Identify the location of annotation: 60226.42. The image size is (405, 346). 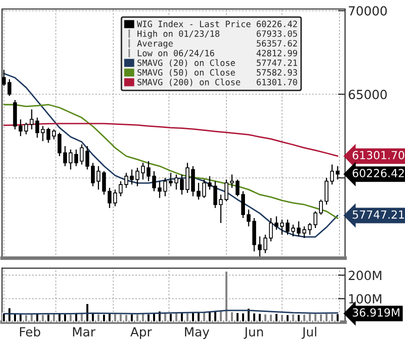
(378, 173).